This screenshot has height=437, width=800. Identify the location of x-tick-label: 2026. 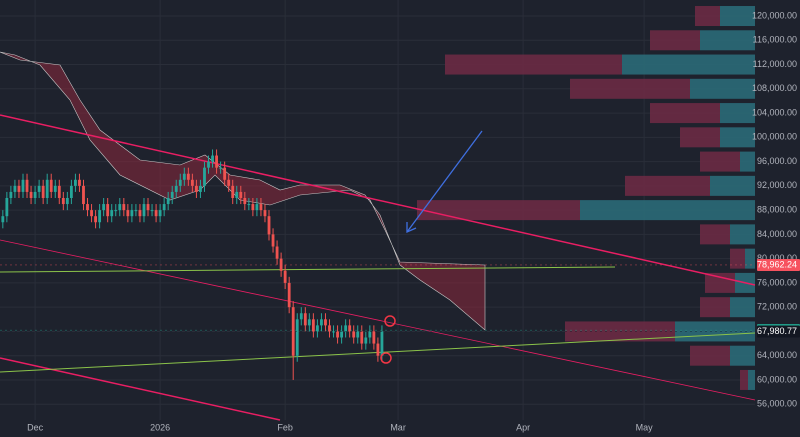
(160, 427).